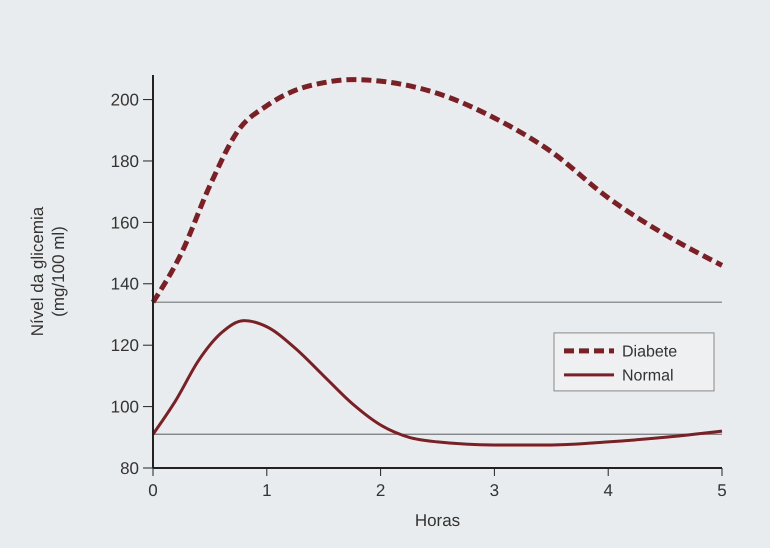 The image size is (770, 548). I want to click on y-tick-label: 140, so click(124, 284).